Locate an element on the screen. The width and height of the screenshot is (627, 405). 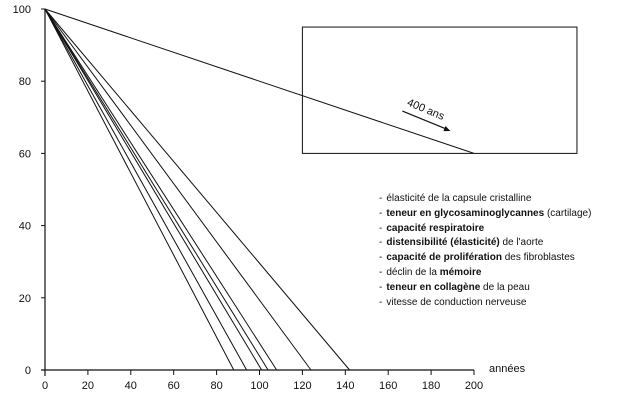
legend-text: vitesse de conduction nerveuse is located at coordinates (456, 302).